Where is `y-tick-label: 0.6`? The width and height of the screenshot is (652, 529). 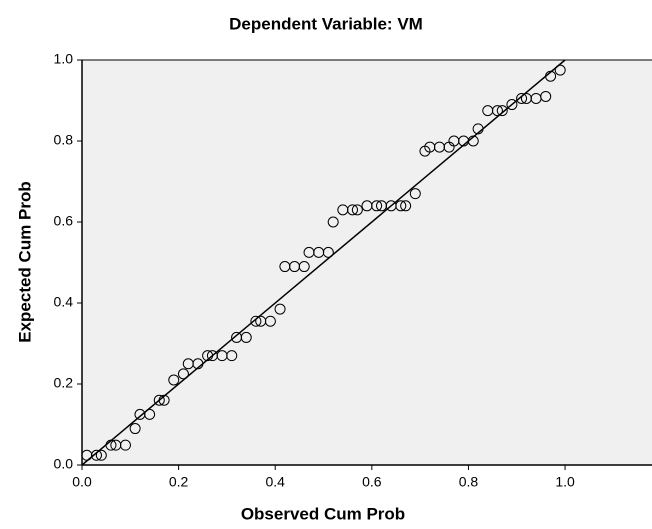
y-tick-label: 0.6 is located at coordinates (64, 221).